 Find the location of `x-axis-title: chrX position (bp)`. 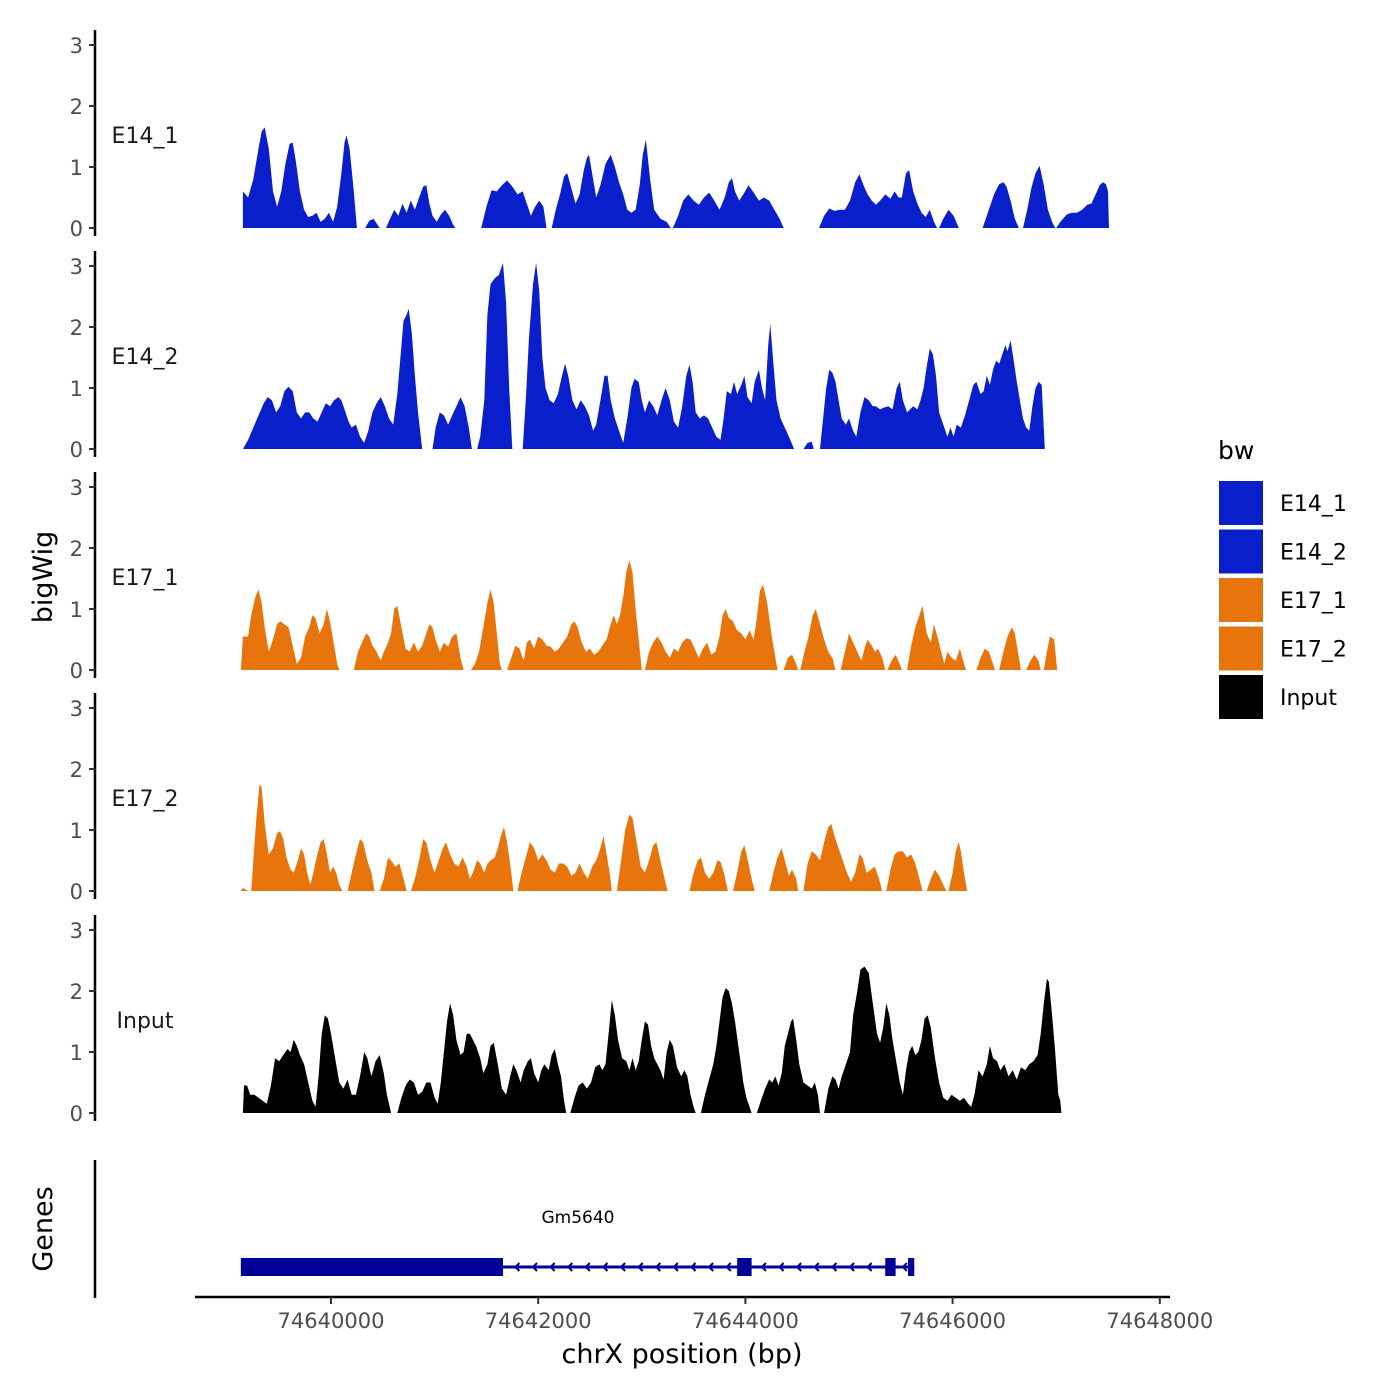

x-axis-title: chrX position (bp) is located at coordinates (681, 1354).